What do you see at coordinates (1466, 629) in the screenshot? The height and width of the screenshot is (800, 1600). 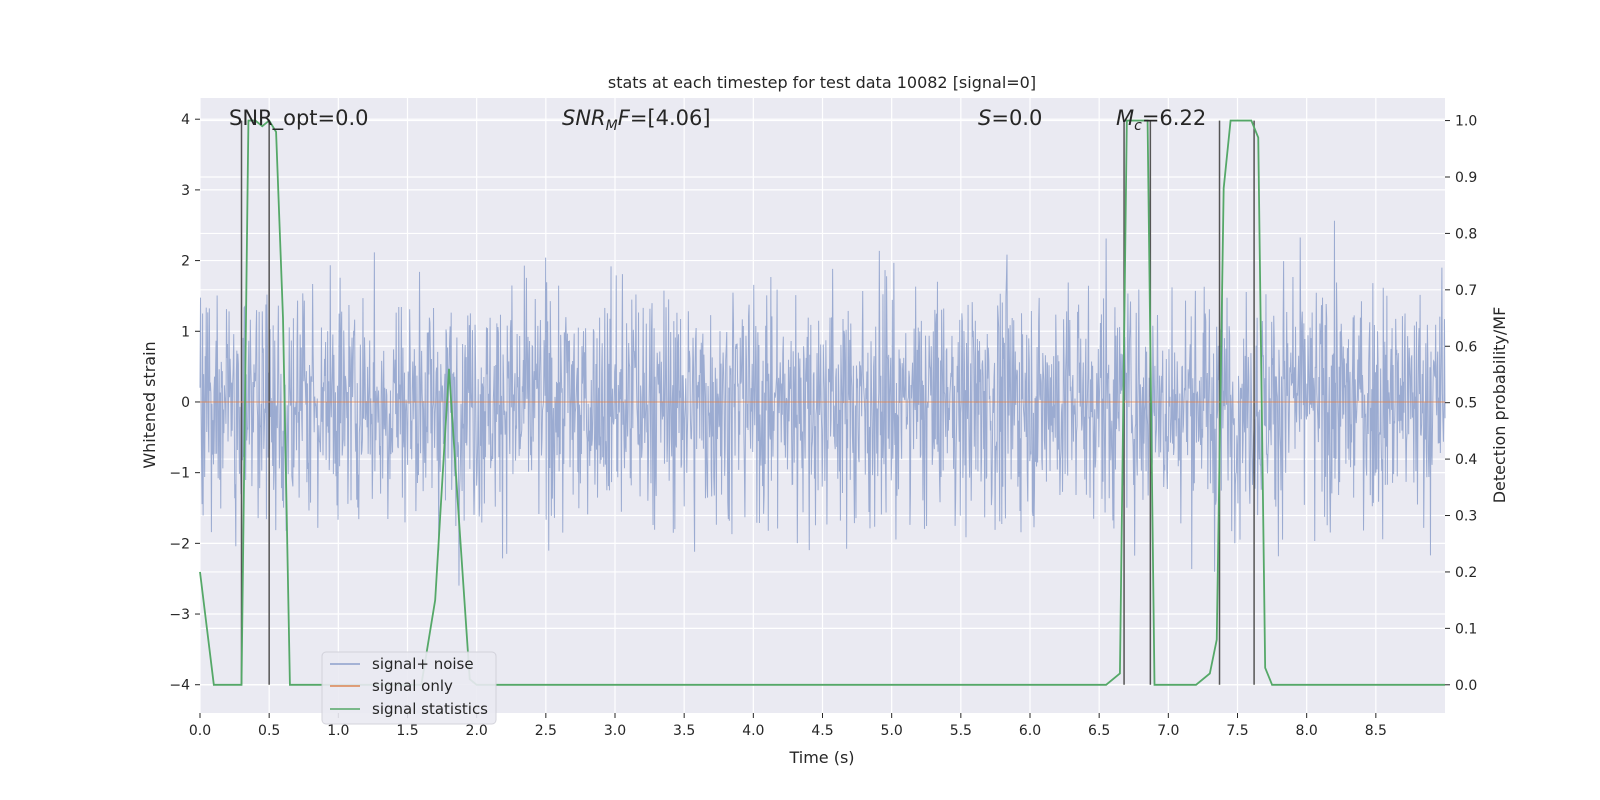 I see `right-y-tick-label: 0.1` at bounding box center [1466, 629].